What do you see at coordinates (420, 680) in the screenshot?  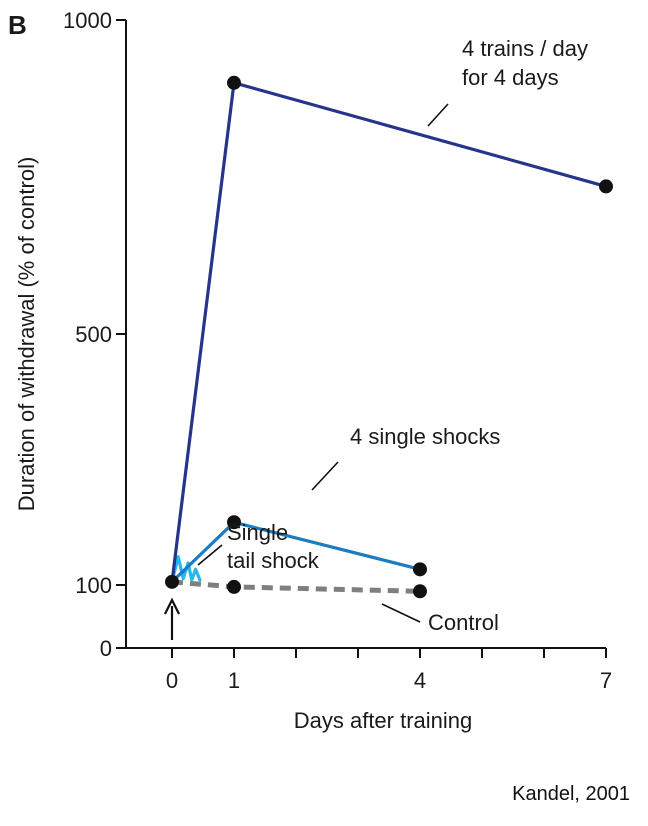 I see `x-tick-label: 4` at bounding box center [420, 680].